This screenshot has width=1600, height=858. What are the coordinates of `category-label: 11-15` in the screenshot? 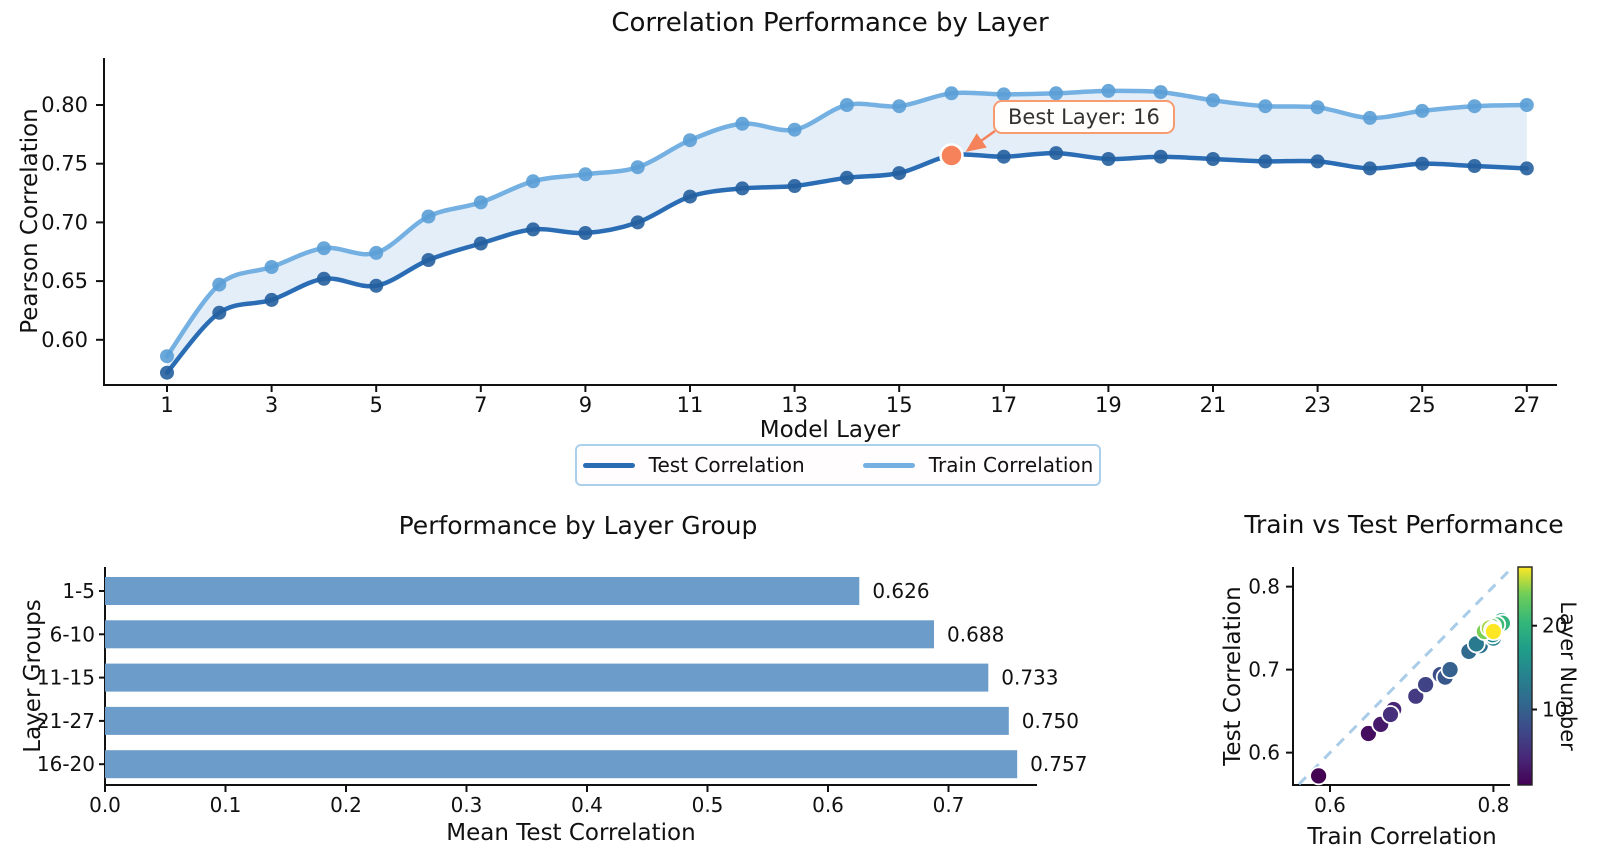 It's located at (66, 678).